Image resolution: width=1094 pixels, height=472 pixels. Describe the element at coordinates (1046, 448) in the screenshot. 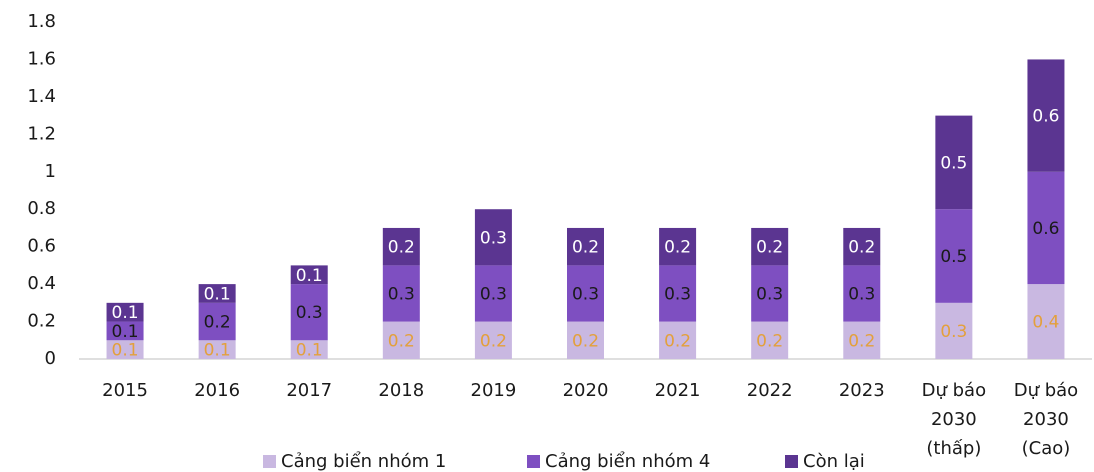

I see `x-tick-label: (Cao)` at that location.